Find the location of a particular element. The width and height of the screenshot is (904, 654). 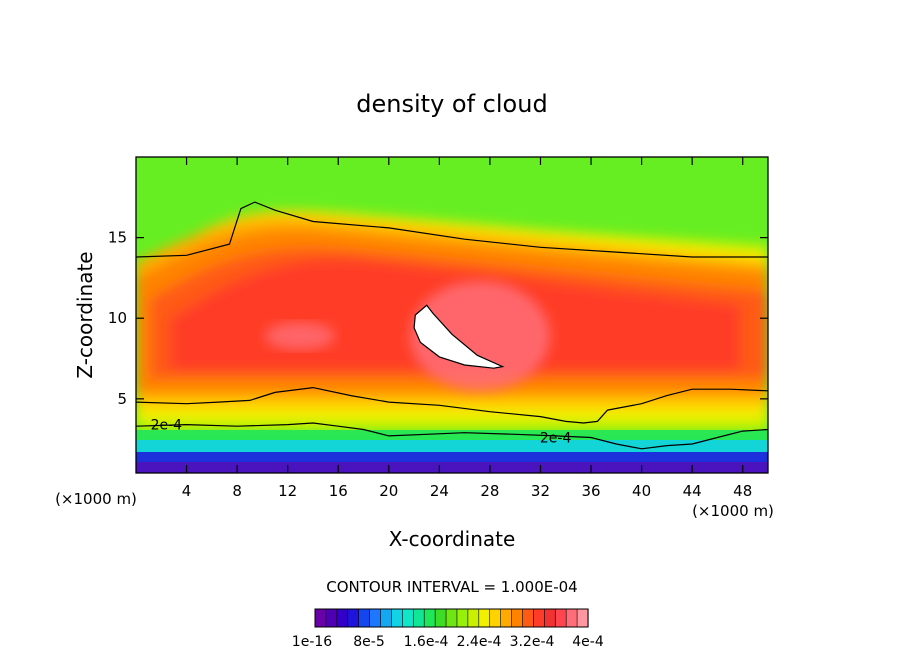

colorbar is located at coordinates (451, 618).